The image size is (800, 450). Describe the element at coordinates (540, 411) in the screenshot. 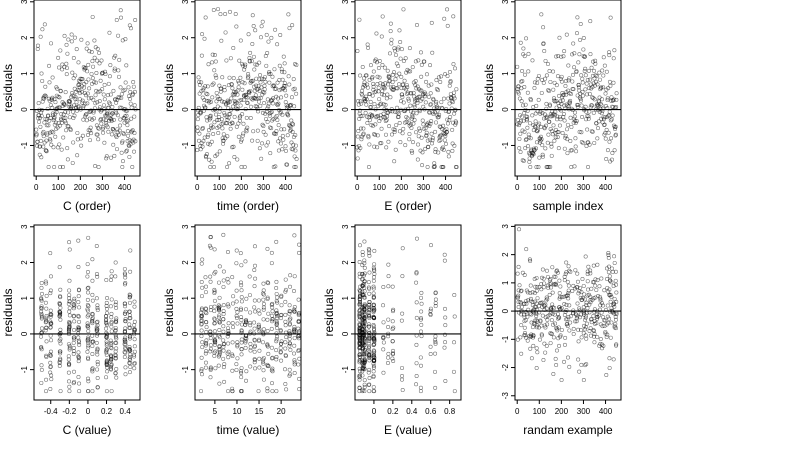

I see `x-tick-label: 100` at that location.